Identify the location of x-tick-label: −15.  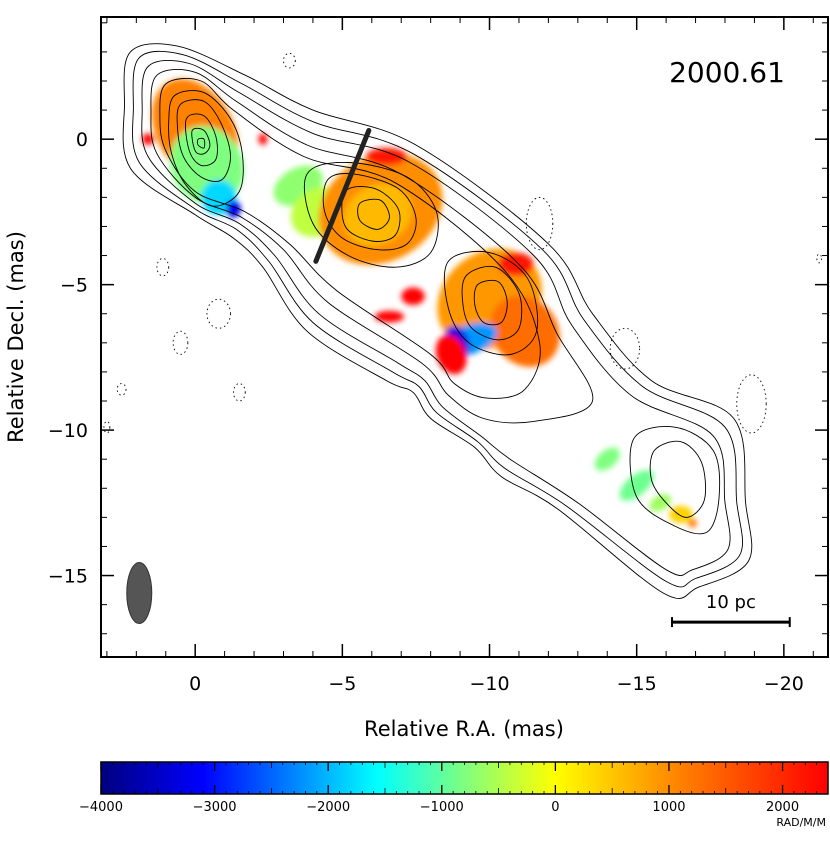
(637, 684).